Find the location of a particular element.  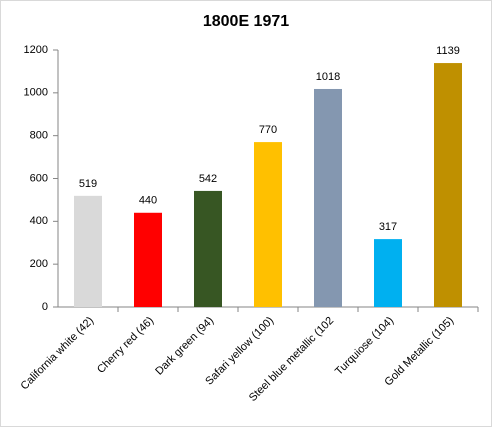

data-label: 1018 is located at coordinates (328, 77).